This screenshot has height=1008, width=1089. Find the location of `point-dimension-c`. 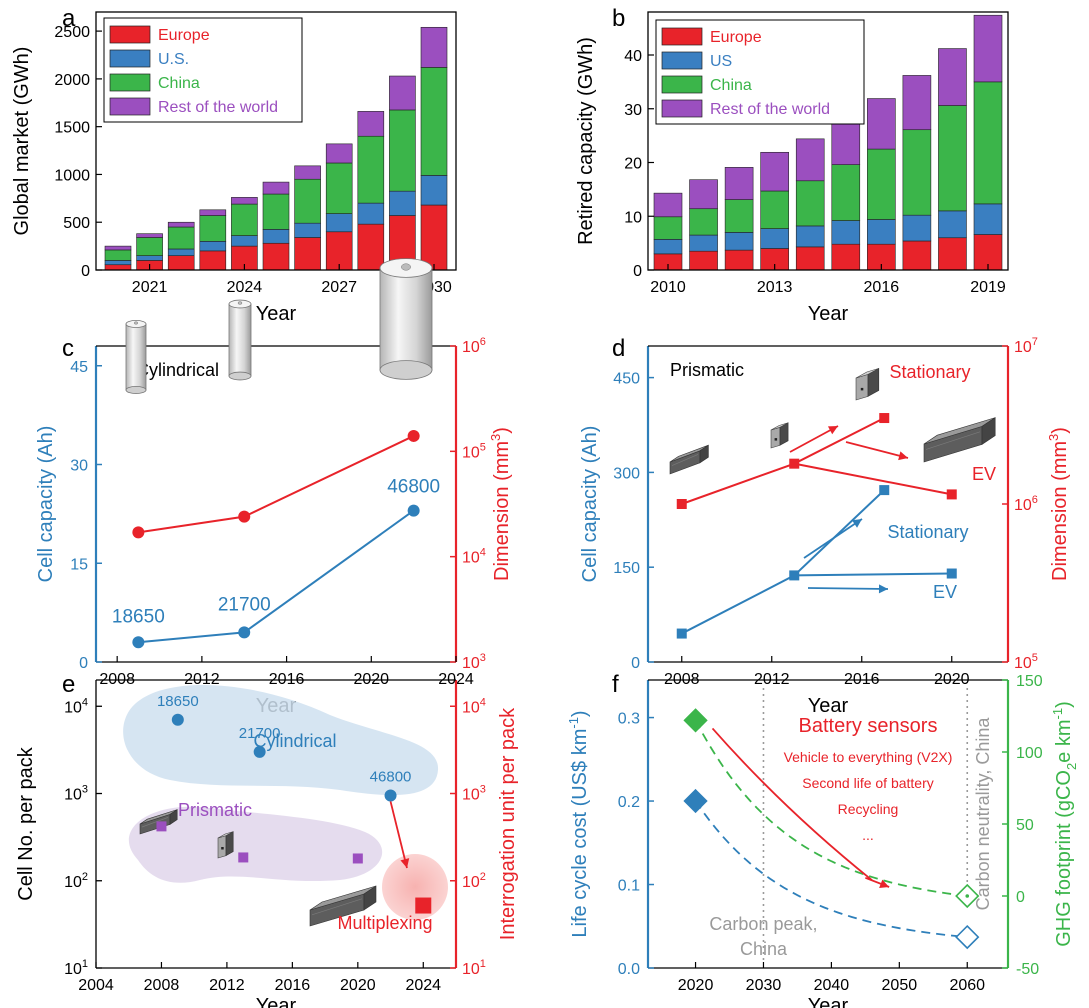

point-dimension-c is located at coordinates (413, 435).